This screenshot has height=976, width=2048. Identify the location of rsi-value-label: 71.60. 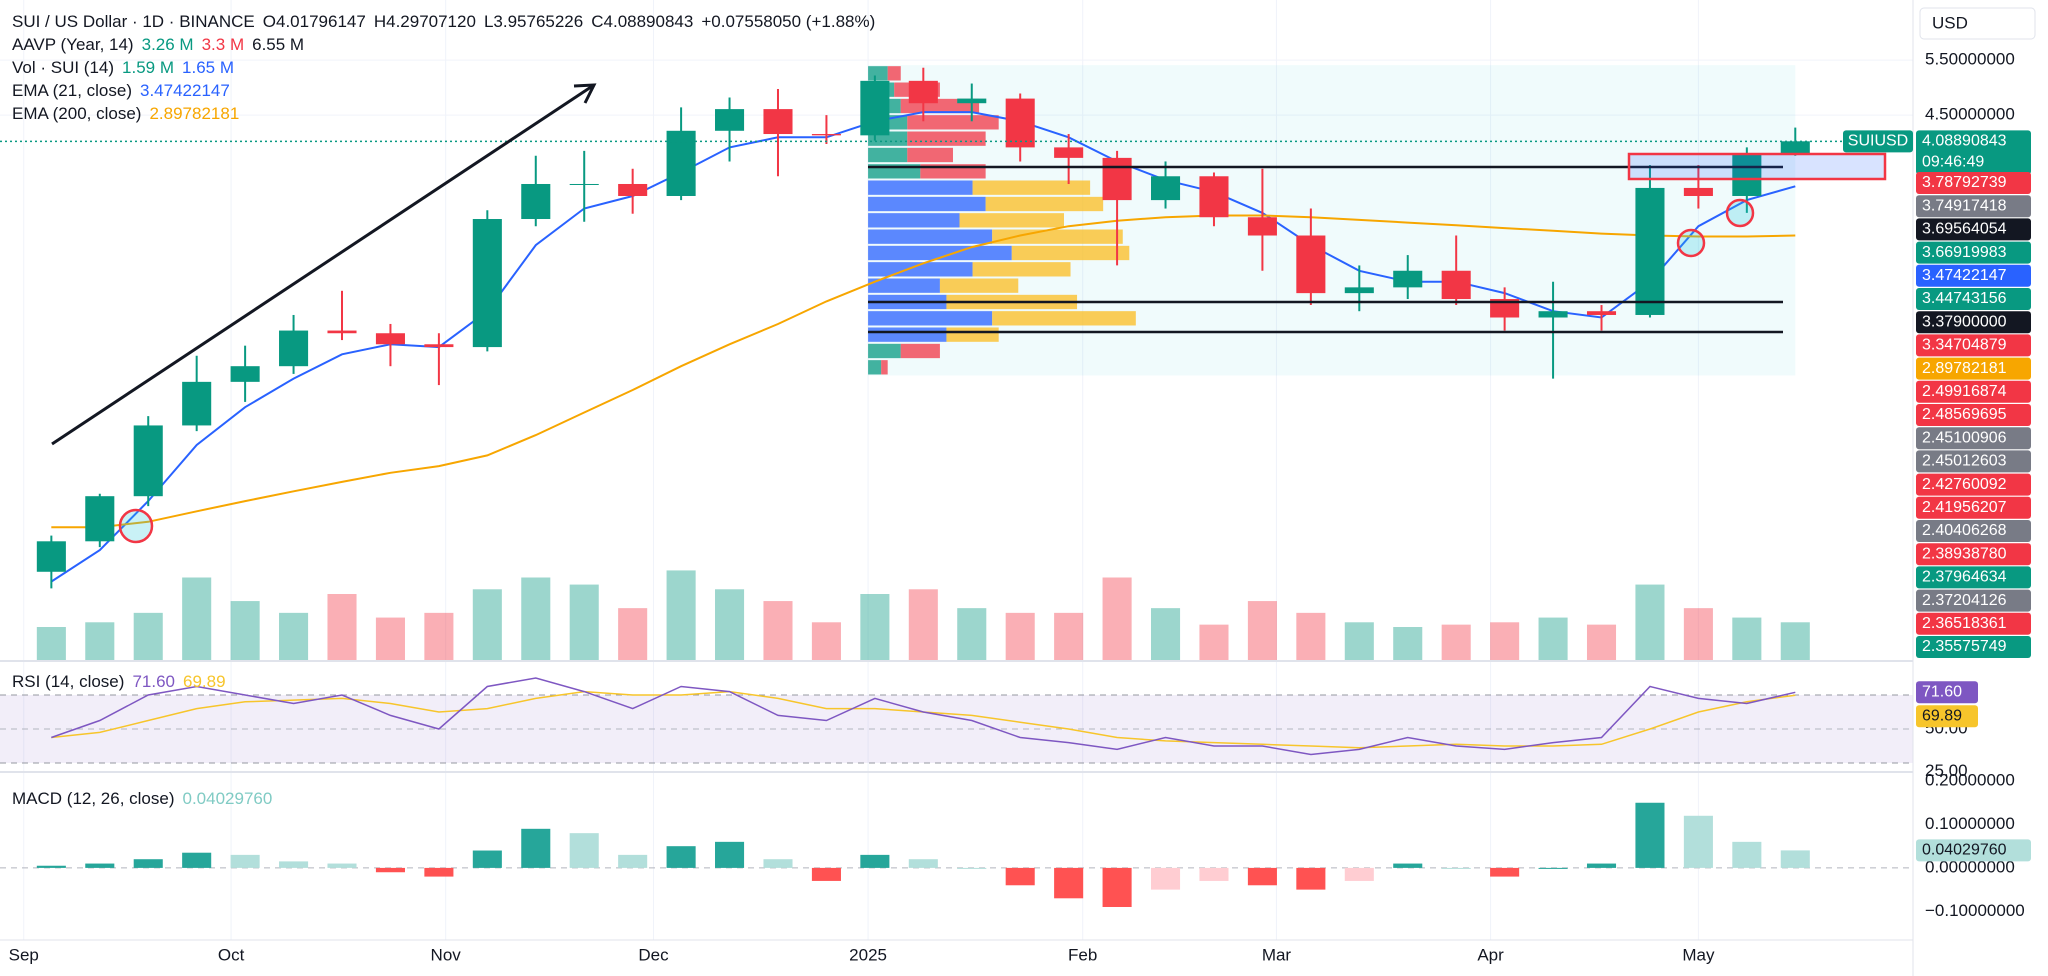
(1942, 691).